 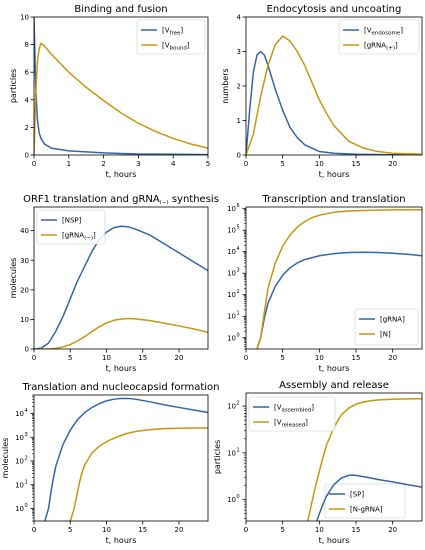 What do you see at coordinates (13, 86) in the screenshot?
I see `y-axis-label: particles` at bounding box center [13, 86].